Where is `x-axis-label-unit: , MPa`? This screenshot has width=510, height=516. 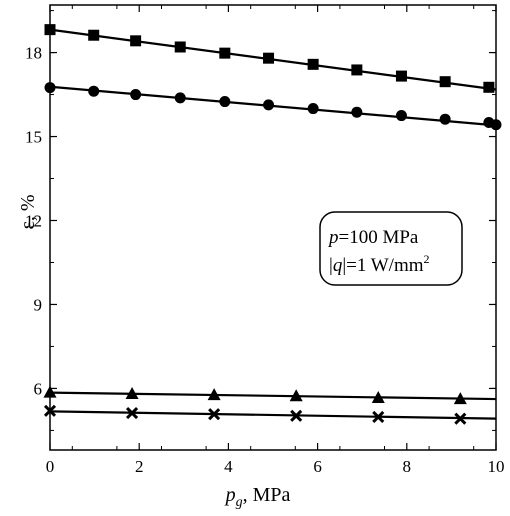 x-axis-label-unit: , MPa is located at coordinates (267, 495).